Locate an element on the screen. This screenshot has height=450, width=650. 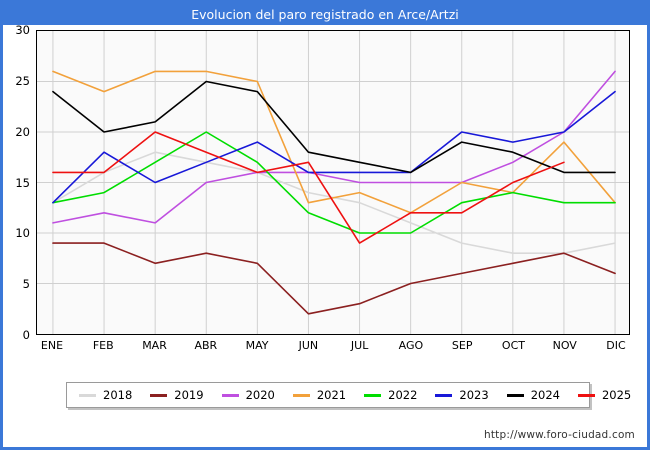
legend-item-2019: 2019 is located at coordinates (177, 395).